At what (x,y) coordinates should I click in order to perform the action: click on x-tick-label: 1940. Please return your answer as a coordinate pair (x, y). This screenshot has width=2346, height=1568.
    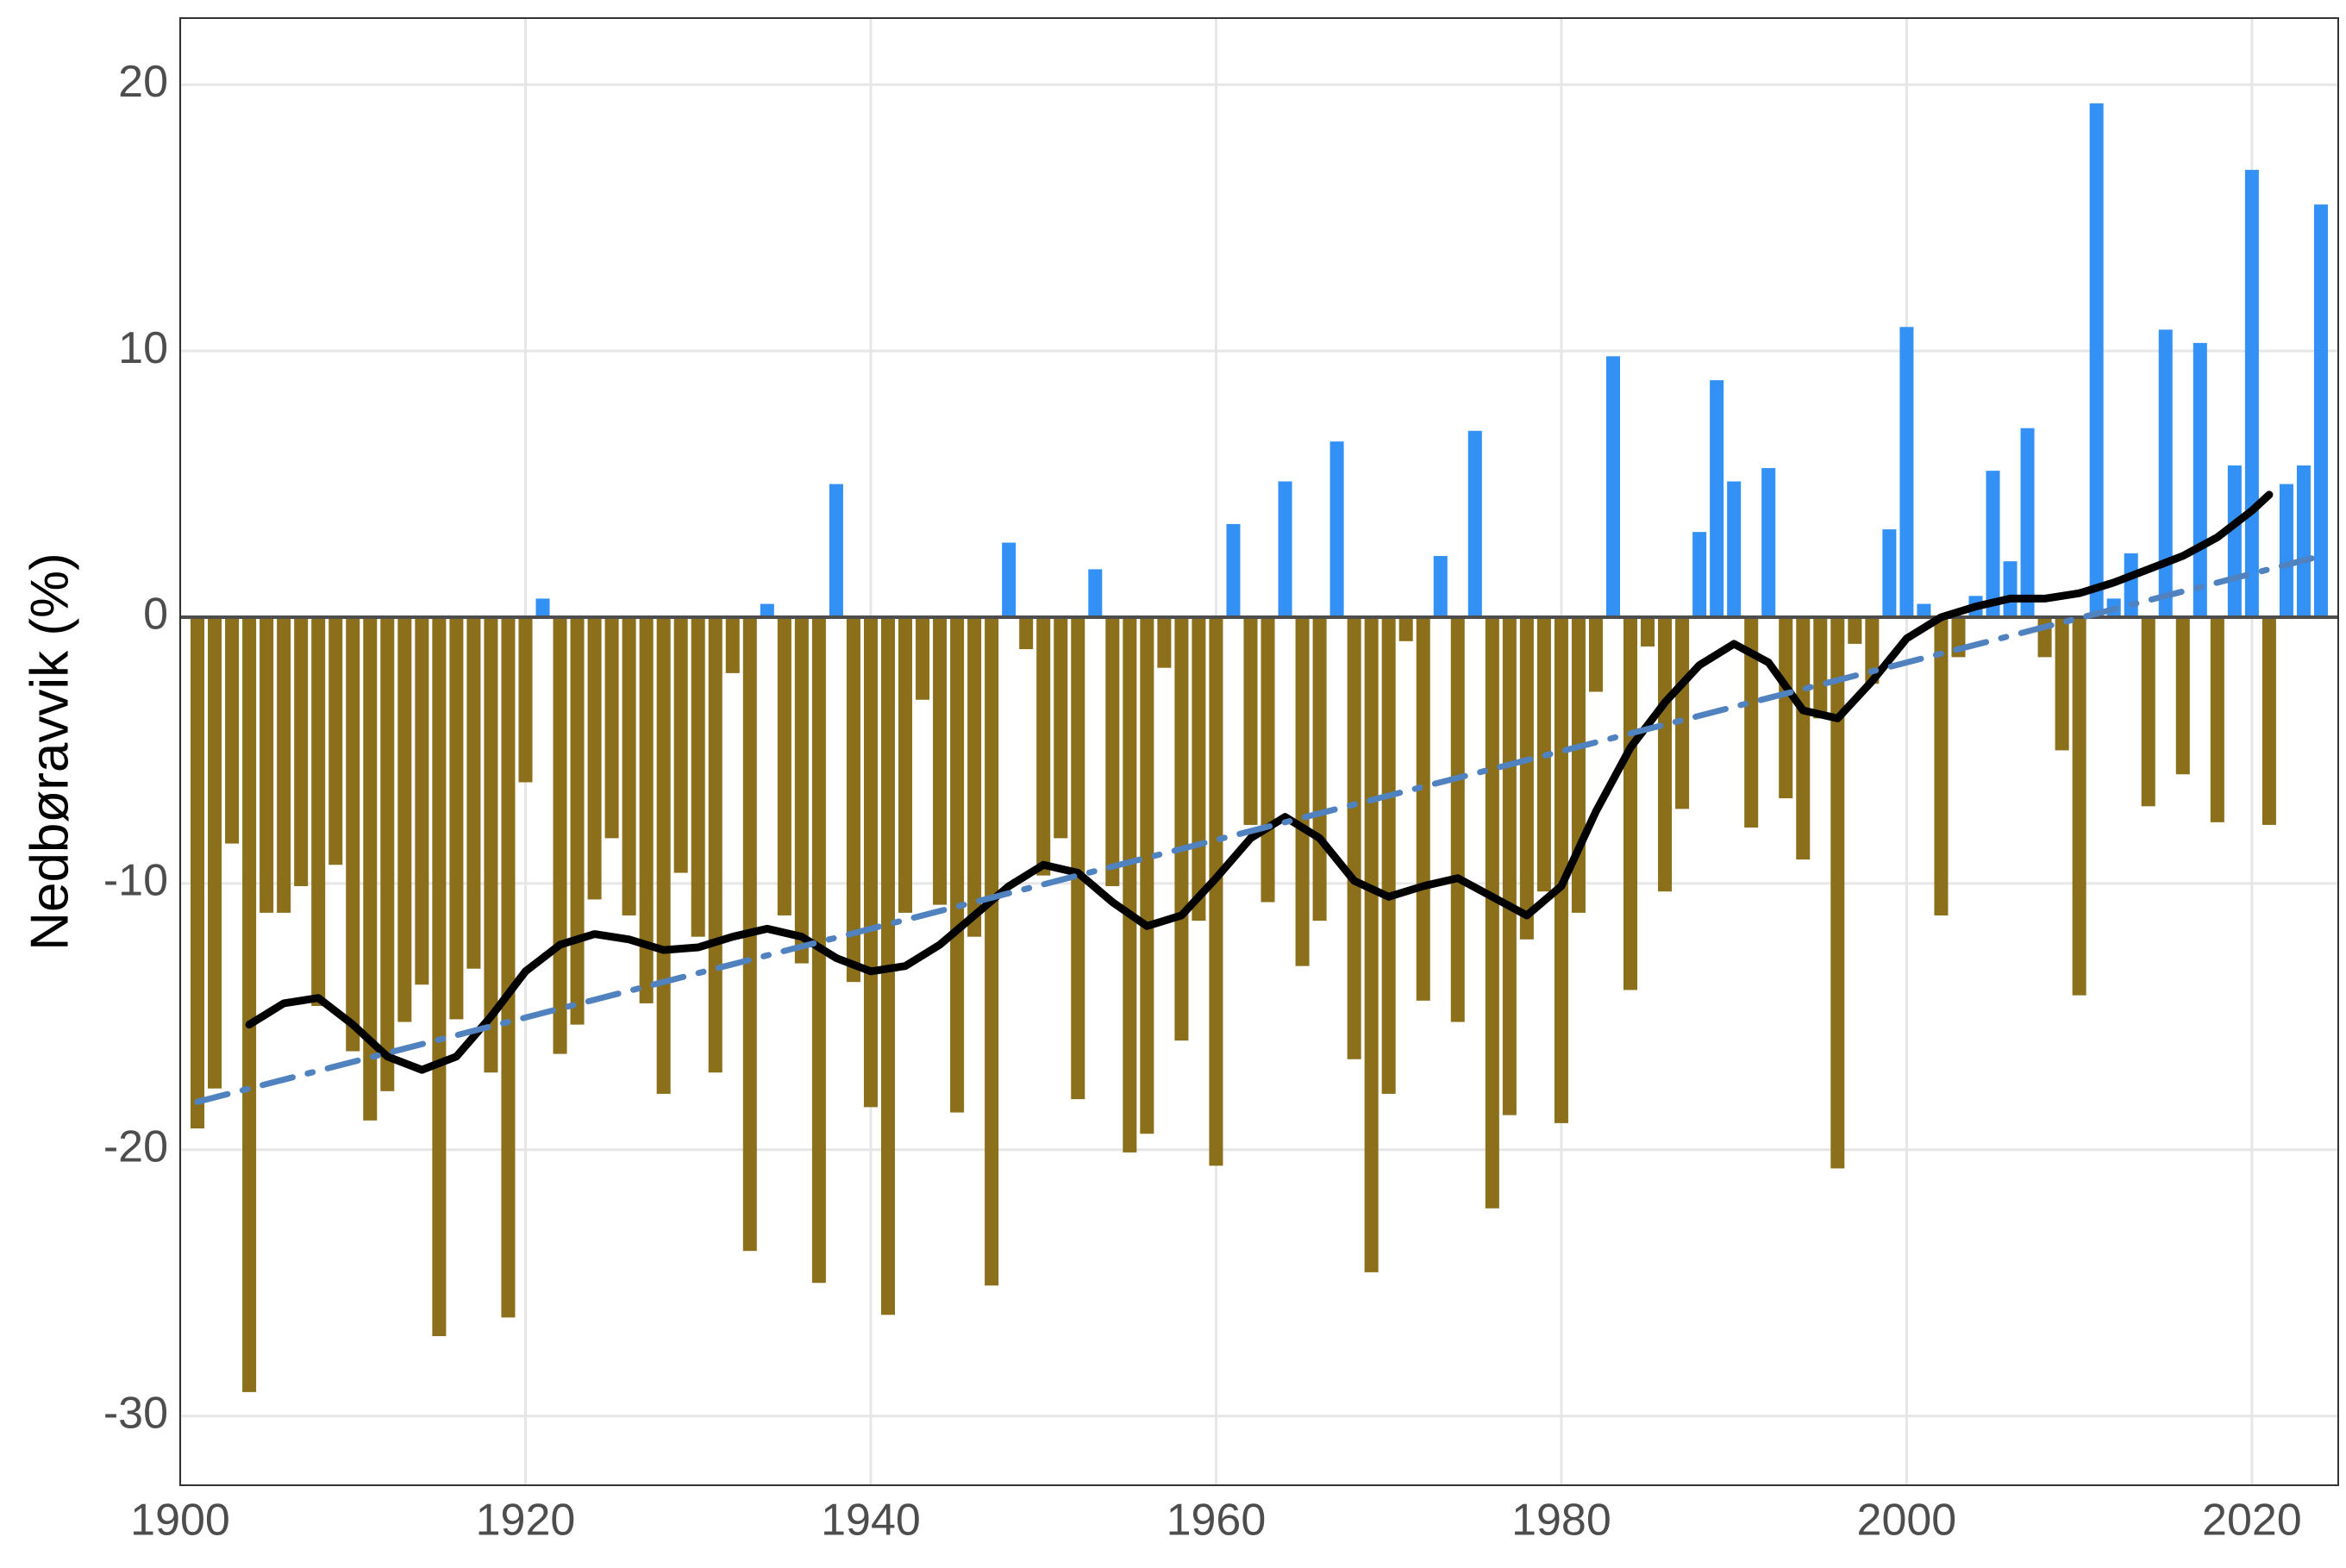
    Looking at the image, I should click on (871, 1521).